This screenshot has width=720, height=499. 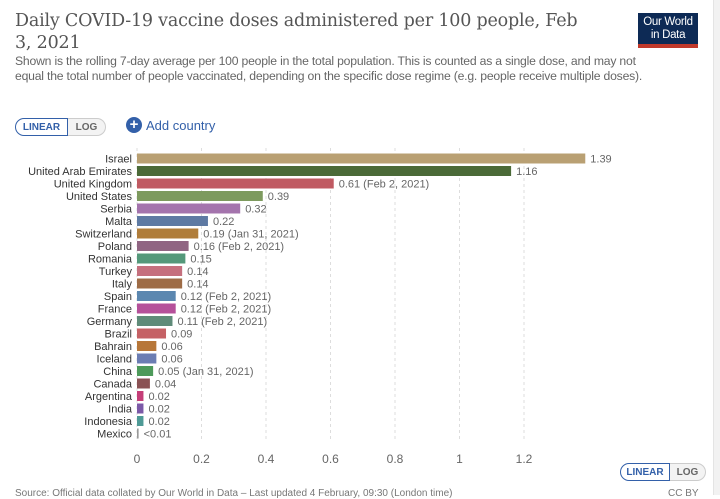 I want to click on value-label: 0.19 (Jan 31, 2021), so click(x=250, y=235).